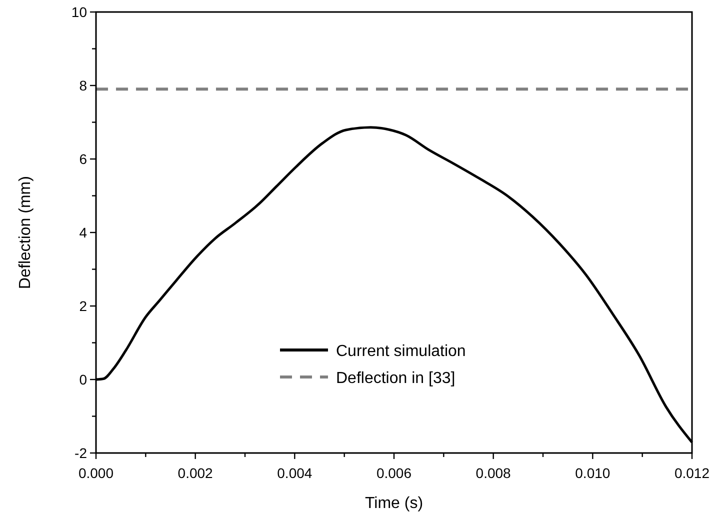 This screenshot has height=522, width=715. What do you see at coordinates (592, 473) in the screenshot?
I see `x-tick-label: 0.010` at bounding box center [592, 473].